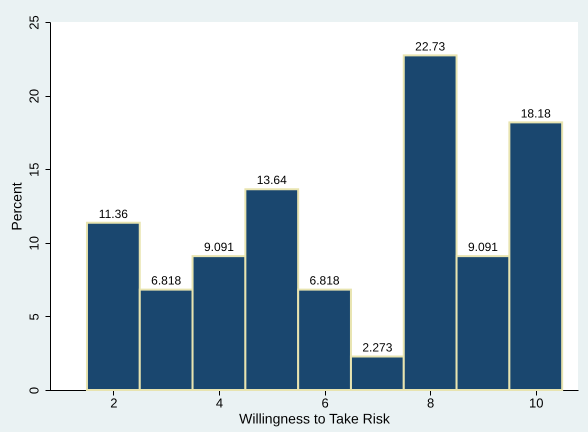 This screenshot has height=432, width=588. Describe the element at coordinates (377, 347) in the screenshot. I see `data-label: 2.273` at that location.